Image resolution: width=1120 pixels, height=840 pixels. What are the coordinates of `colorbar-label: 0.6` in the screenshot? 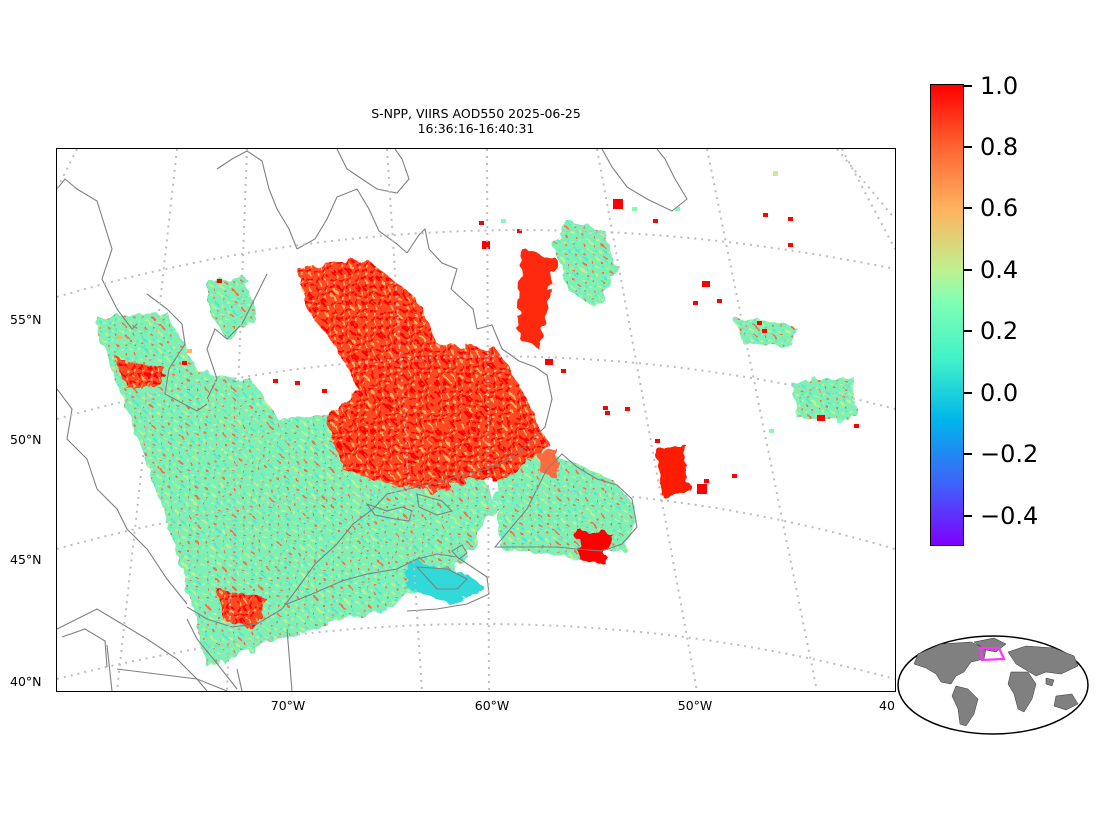 It's located at (999, 208).